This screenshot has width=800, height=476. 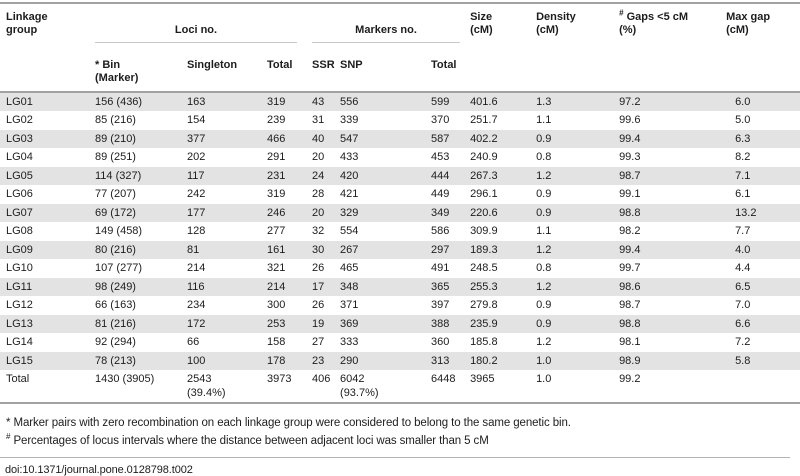 What do you see at coordinates (318, 175) in the screenshot?
I see `cell-ssr: 24` at bounding box center [318, 175].